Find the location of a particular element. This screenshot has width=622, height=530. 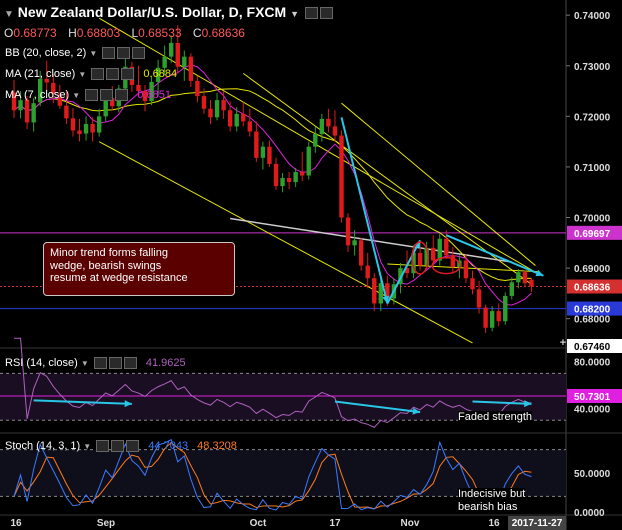

ma21-legend: MA (21, close) ▼ 0.6884 is located at coordinates (91, 74).